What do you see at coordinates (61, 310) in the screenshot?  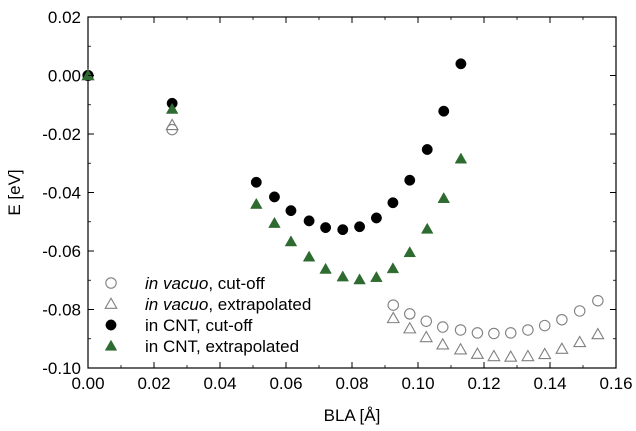 I see `y-tick-label: -0.08` at bounding box center [61, 310].